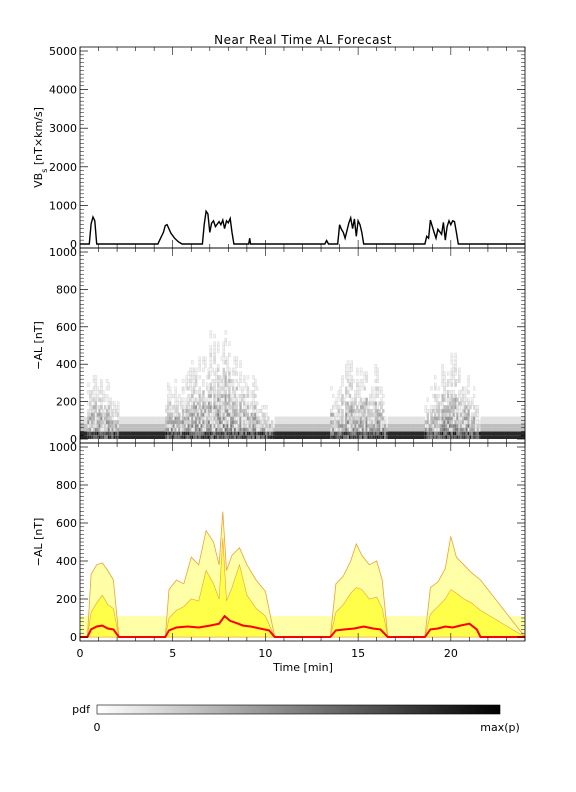 The height and width of the screenshot is (792, 576). What do you see at coordinates (296, 718) in the screenshot?
I see `colorbar: pdf 0 max(p)` at bounding box center [296, 718].